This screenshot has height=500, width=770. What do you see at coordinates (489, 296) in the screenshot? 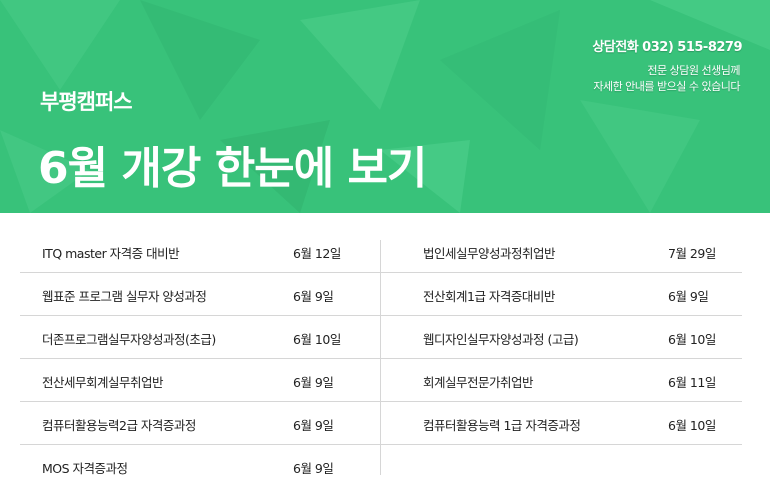
I see `course-name: 전산회계1급 자격증대비반` at bounding box center [489, 296].